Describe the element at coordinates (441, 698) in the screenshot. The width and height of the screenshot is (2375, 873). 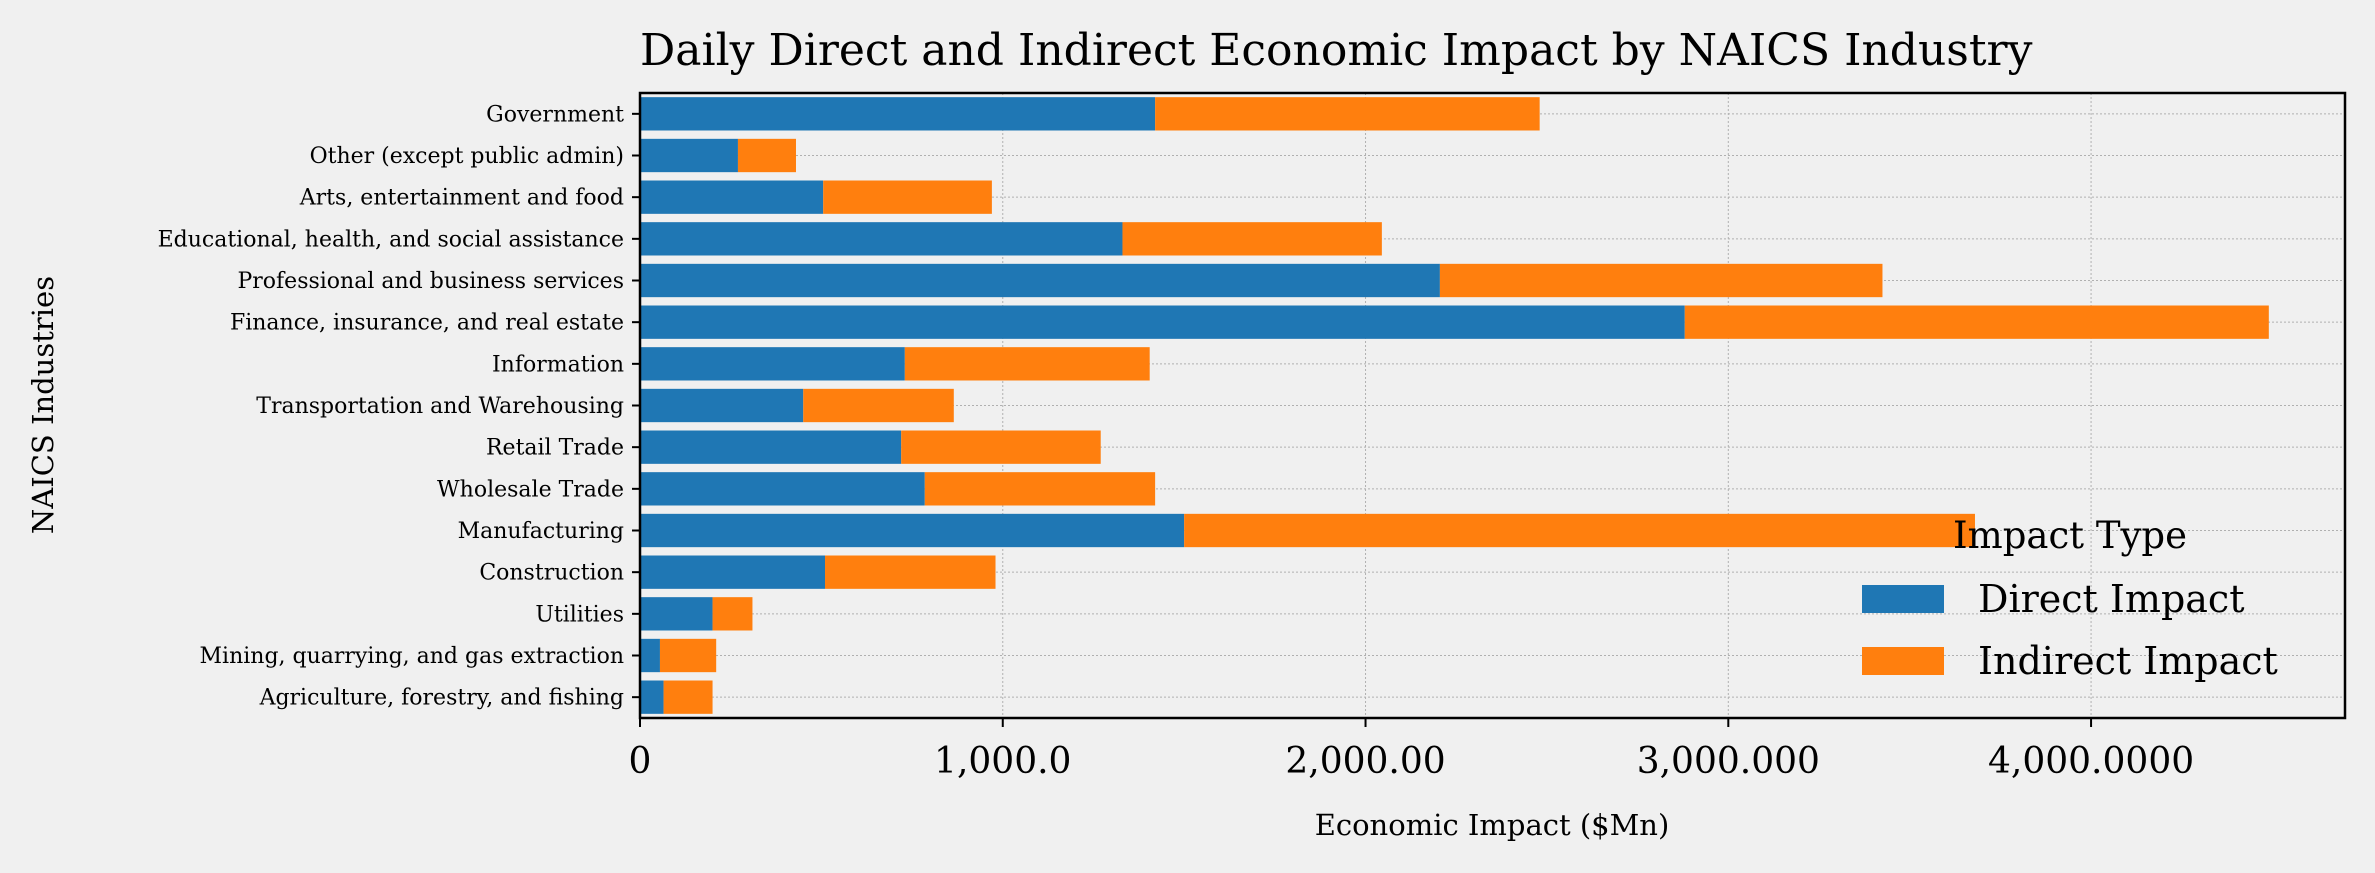
I see `y-tick-label: Agriculture, forestry, and fishing` at that location.